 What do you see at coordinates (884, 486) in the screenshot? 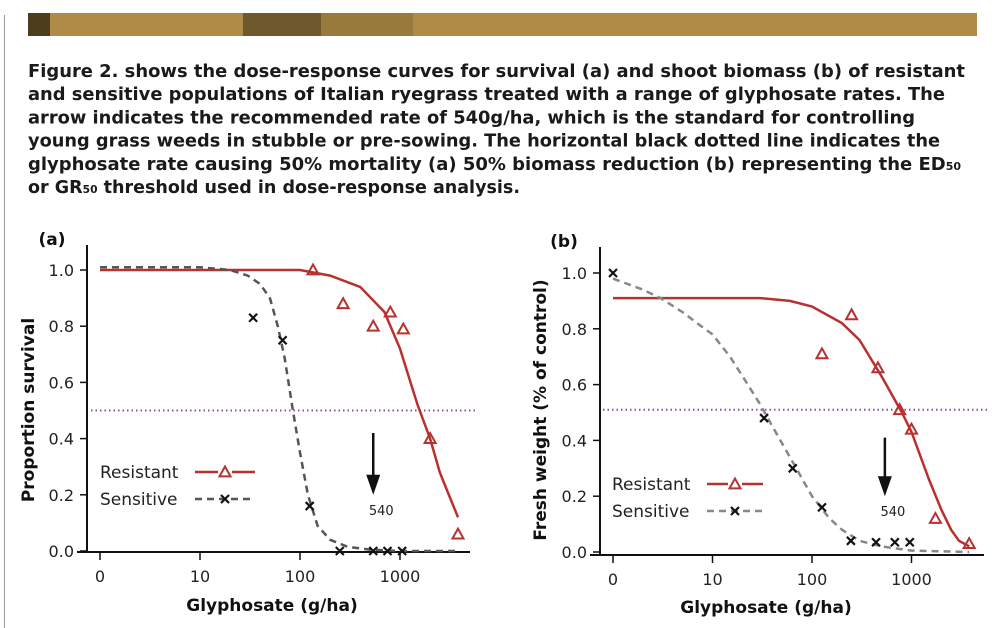
I see `arrow-down-icon` at bounding box center [884, 486].